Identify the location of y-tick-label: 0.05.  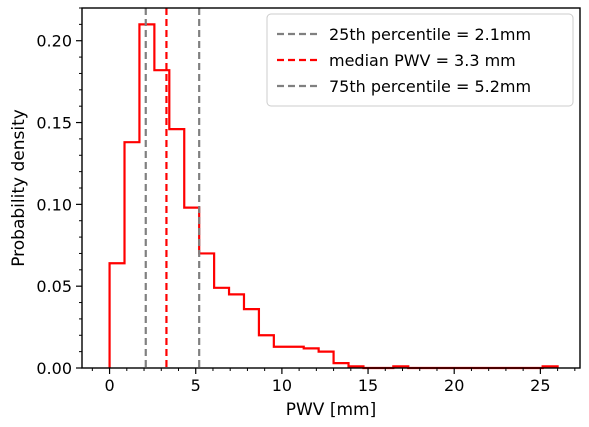
(54, 286).